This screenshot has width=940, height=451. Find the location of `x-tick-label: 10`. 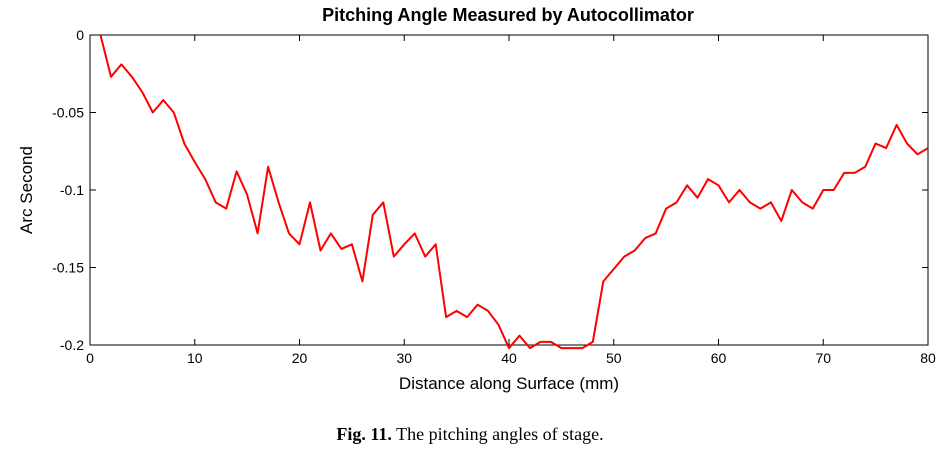

x-tick-label: 10 is located at coordinates (195, 358).